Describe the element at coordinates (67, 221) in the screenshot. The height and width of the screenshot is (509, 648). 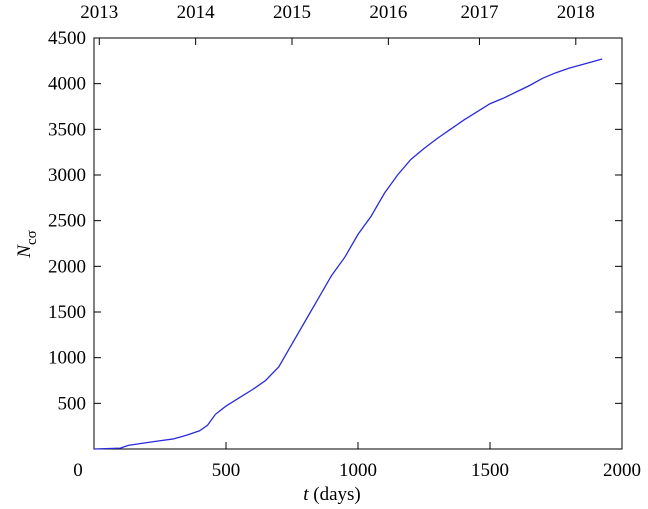
I see `y-tick-label: 2500` at that location.